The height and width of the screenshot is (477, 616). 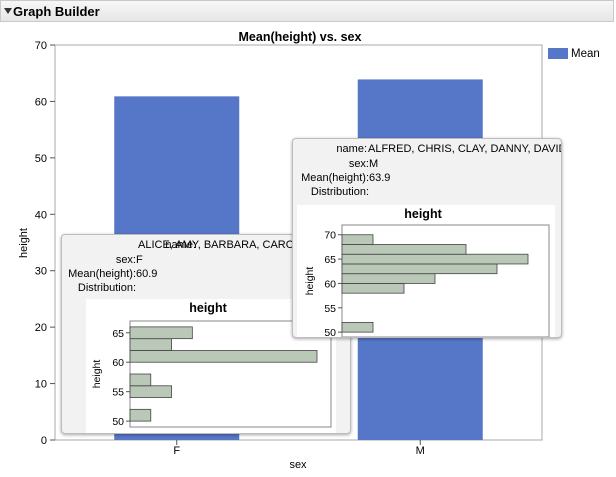 What do you see at coordinates (420, 451) in the screenshot?
I see `x-tick-label-m: M` at bounding box center [420, 451].